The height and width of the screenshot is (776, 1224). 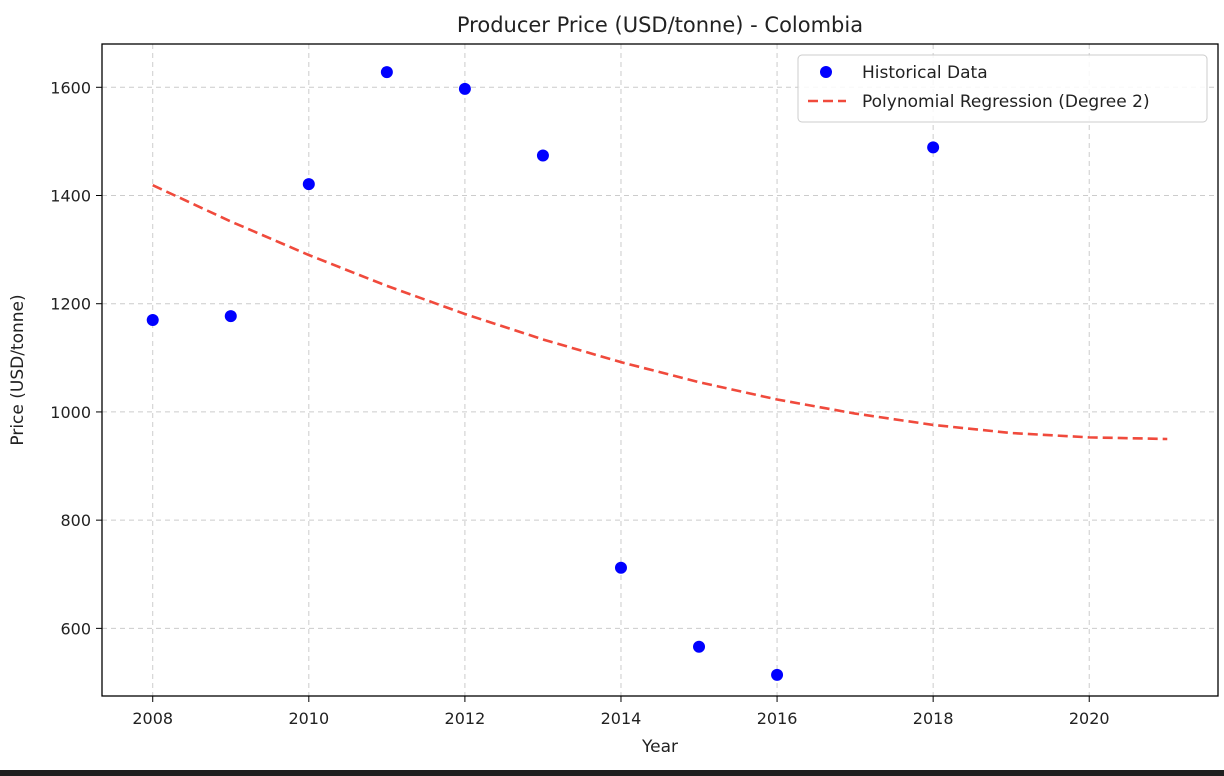 I want to click on x-tick-label: 2018, so click(x=933, y=718).